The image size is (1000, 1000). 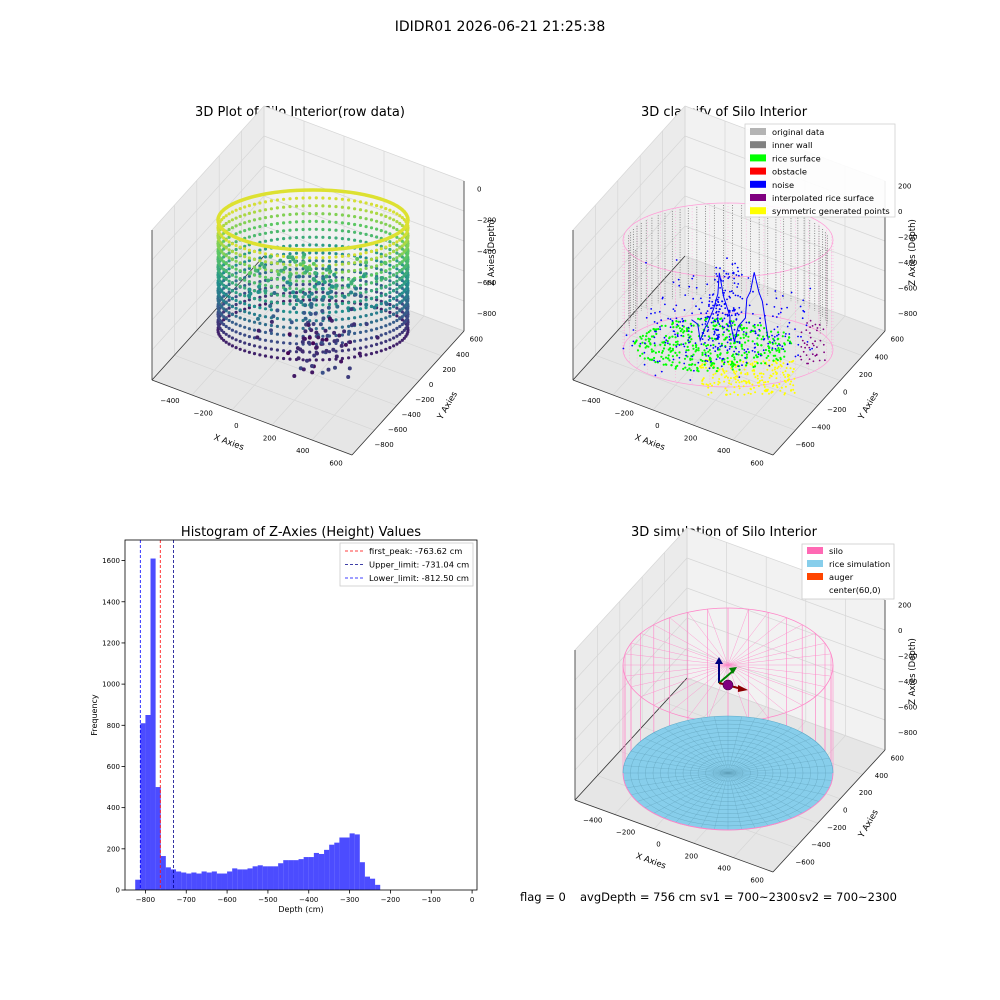 I want to click on legend-label: Upper_limit: -731.04 cm, so click(x=419, y=565).